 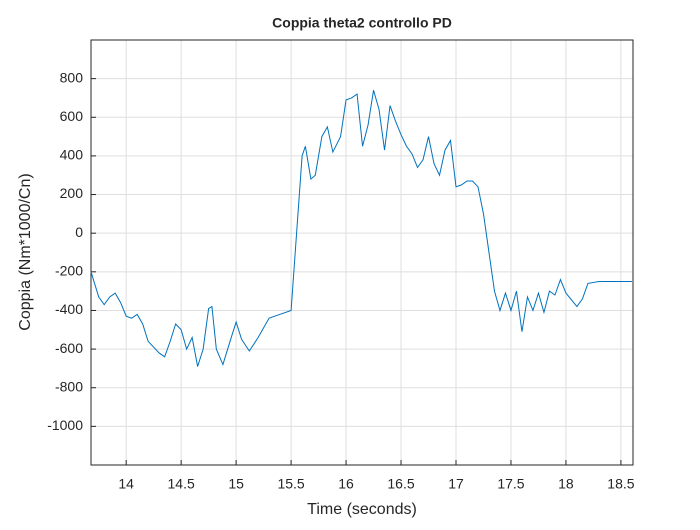 I want to click on x-tick-label: 16.5, so click(x=400, y=484).